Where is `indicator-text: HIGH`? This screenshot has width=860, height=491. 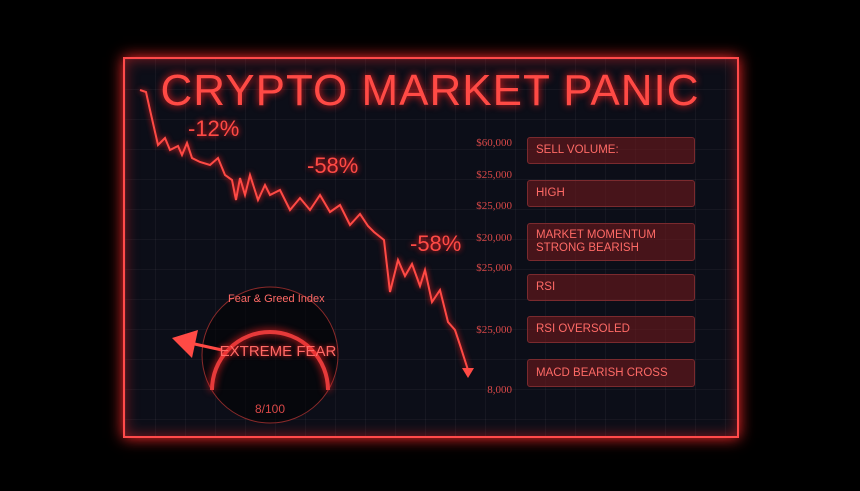
indicator-text: HIGH is located at coordinates (550, 193).